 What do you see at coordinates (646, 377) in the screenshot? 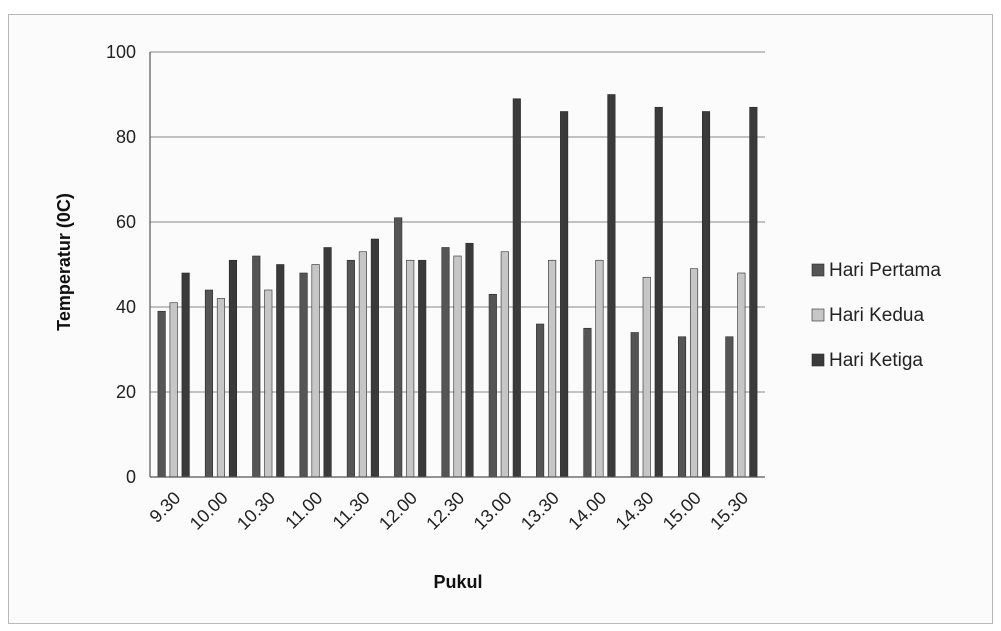
I see `bar-hari-kedua-14.30` at bounding box center [646, 377].